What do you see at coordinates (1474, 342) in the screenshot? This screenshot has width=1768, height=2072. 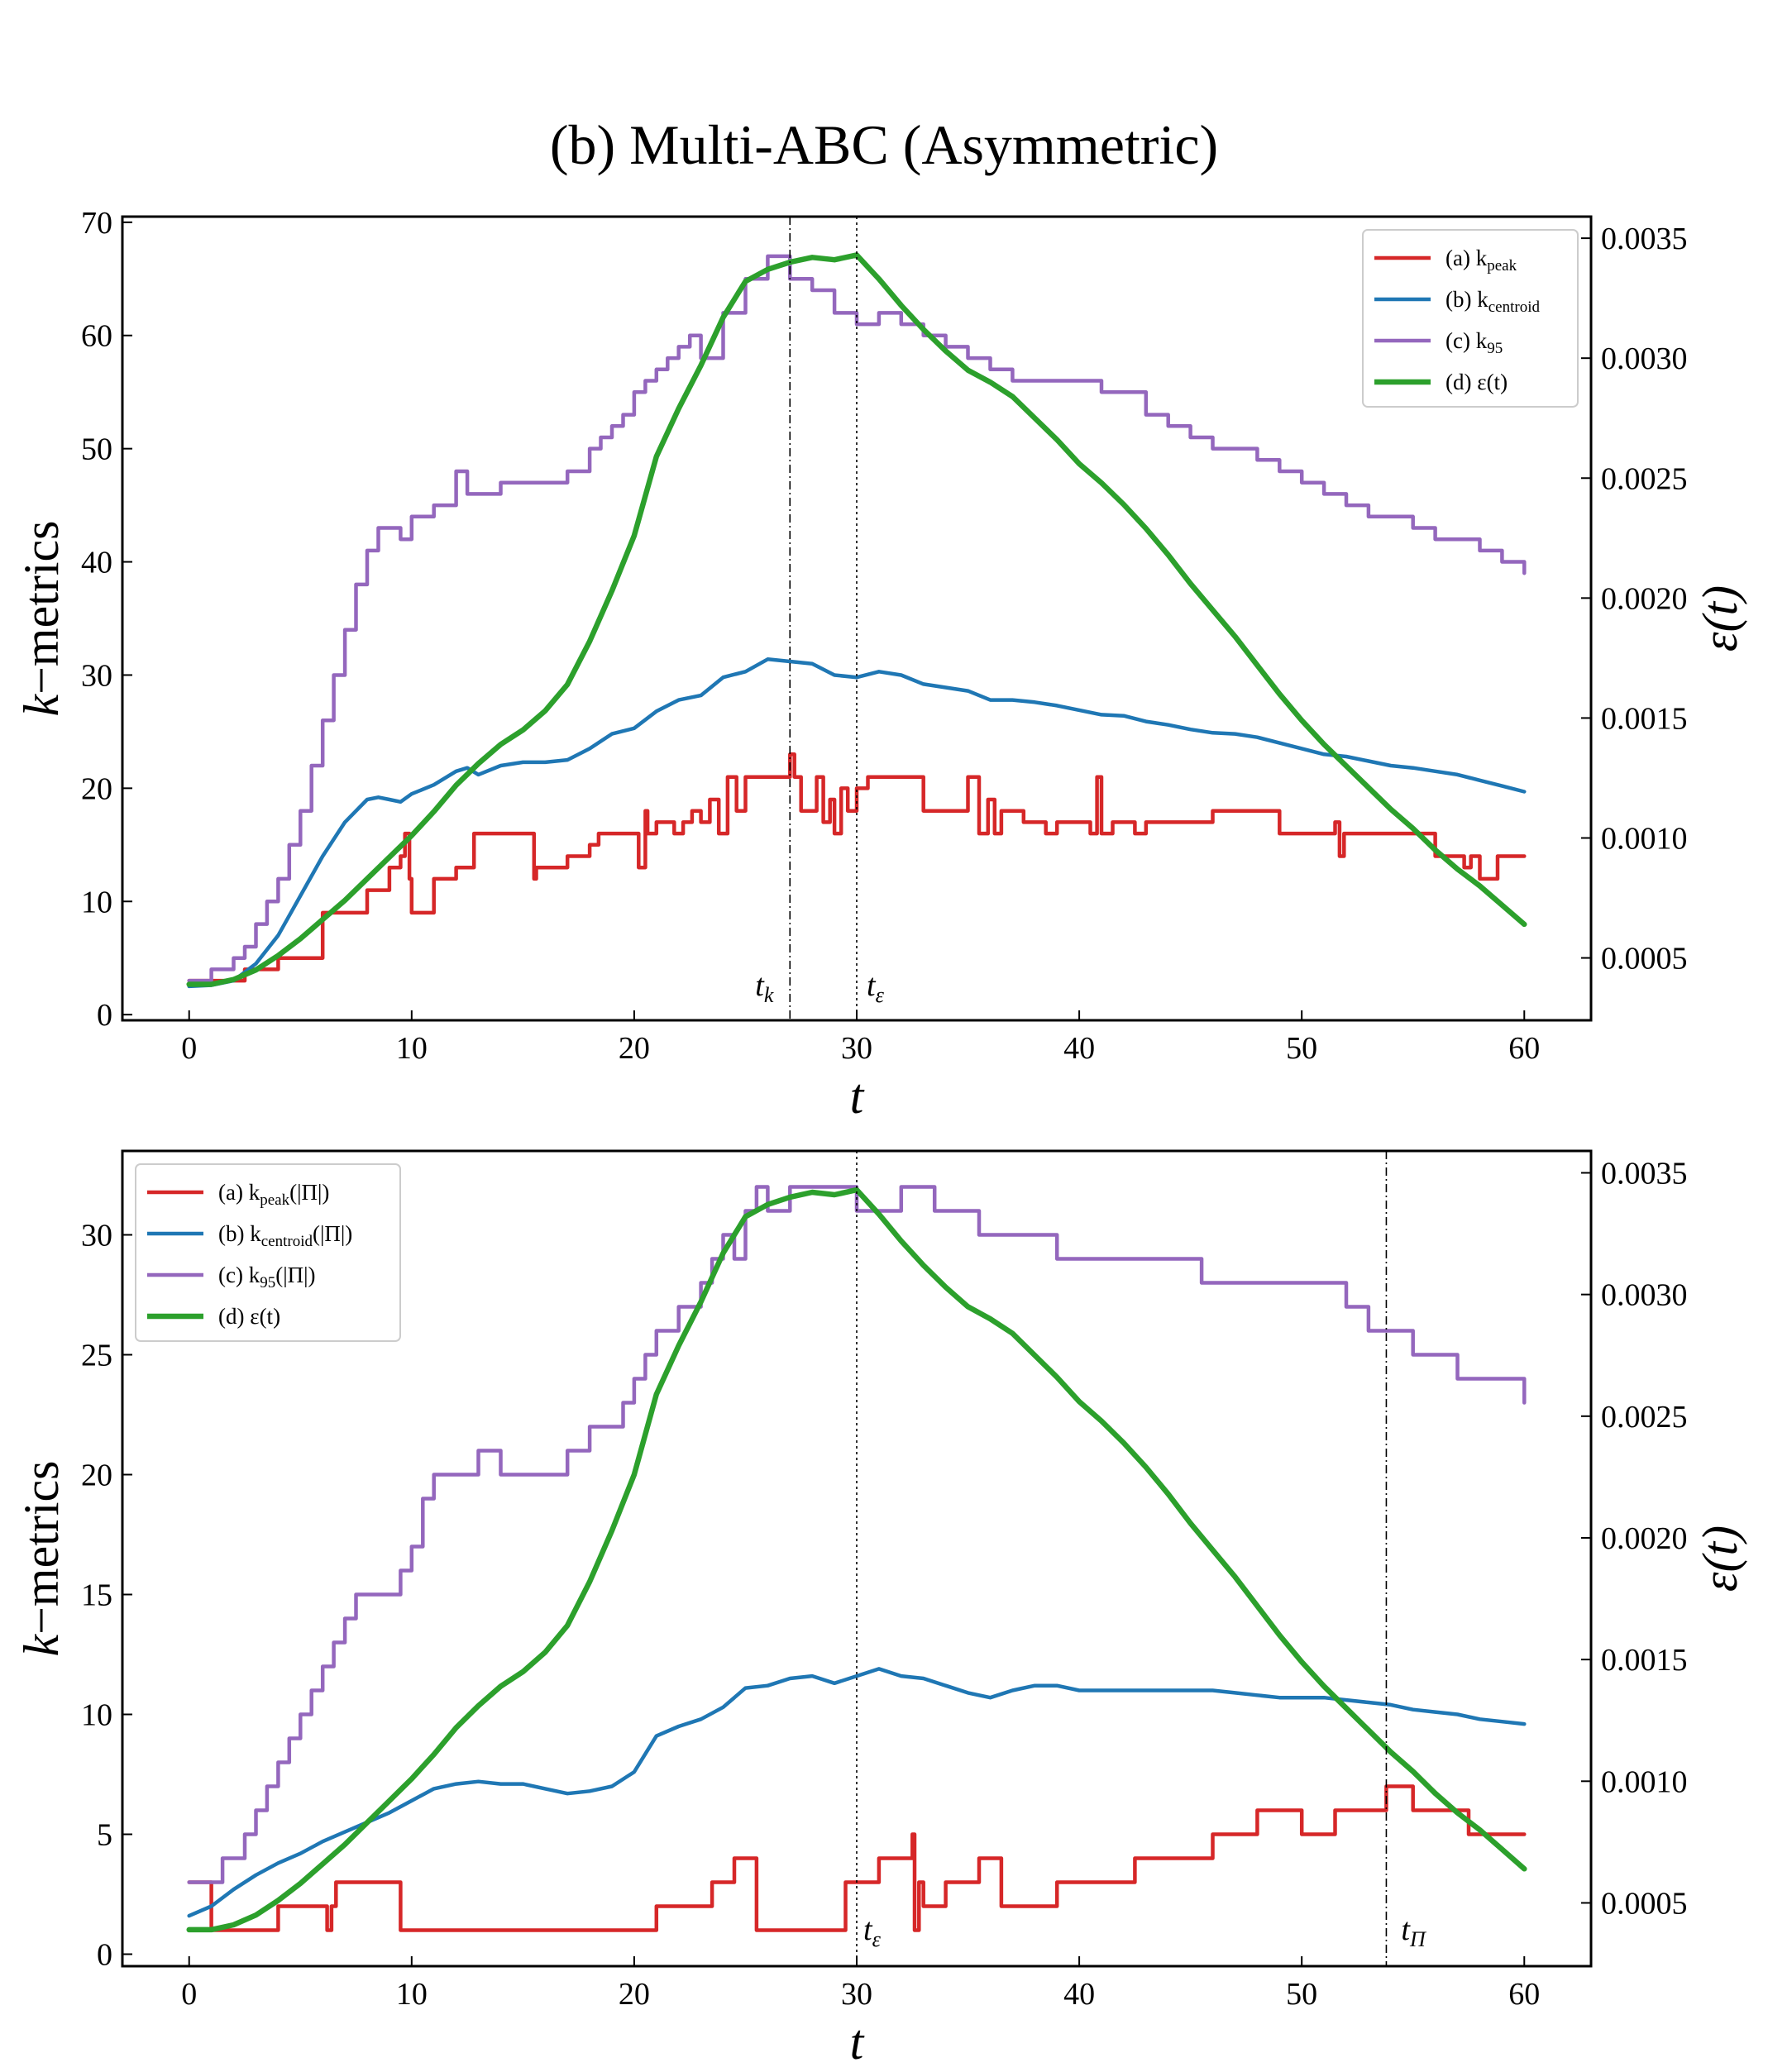 I see `legend-label: (c) k95` at bounding box center [1474, 342].